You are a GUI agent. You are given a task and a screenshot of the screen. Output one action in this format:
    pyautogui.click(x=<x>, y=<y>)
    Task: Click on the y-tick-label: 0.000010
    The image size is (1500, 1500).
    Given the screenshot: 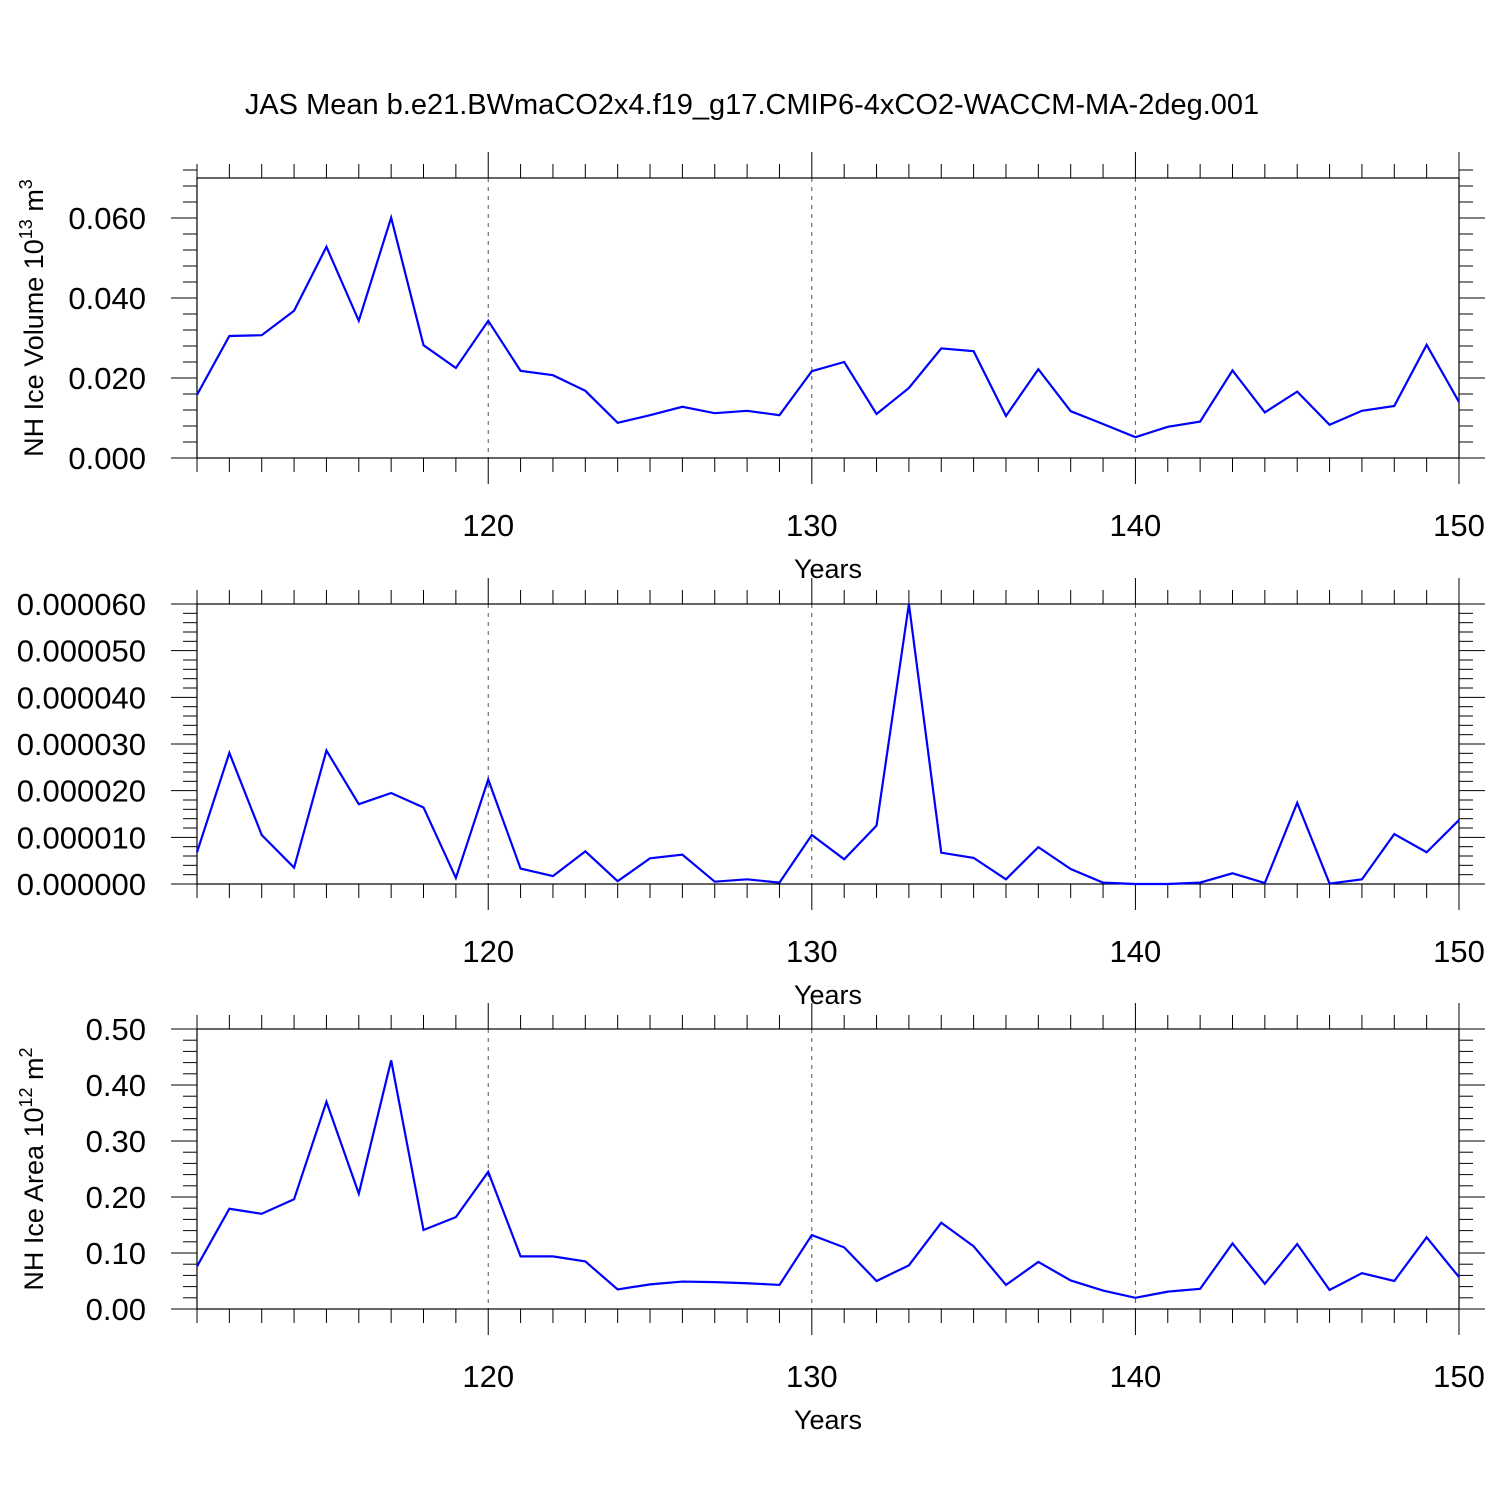 What is the action you would take?
    pyautogui.click(x=81, y=837)
    